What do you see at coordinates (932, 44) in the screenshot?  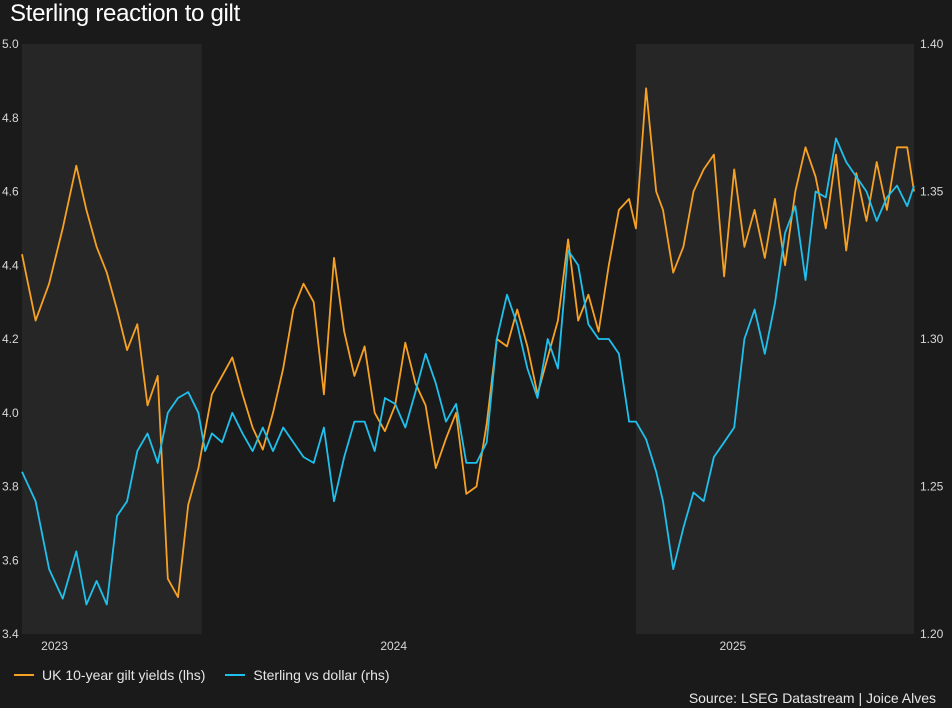 I see `right-tick-label: 1.40` at bounding box center [932, 44].